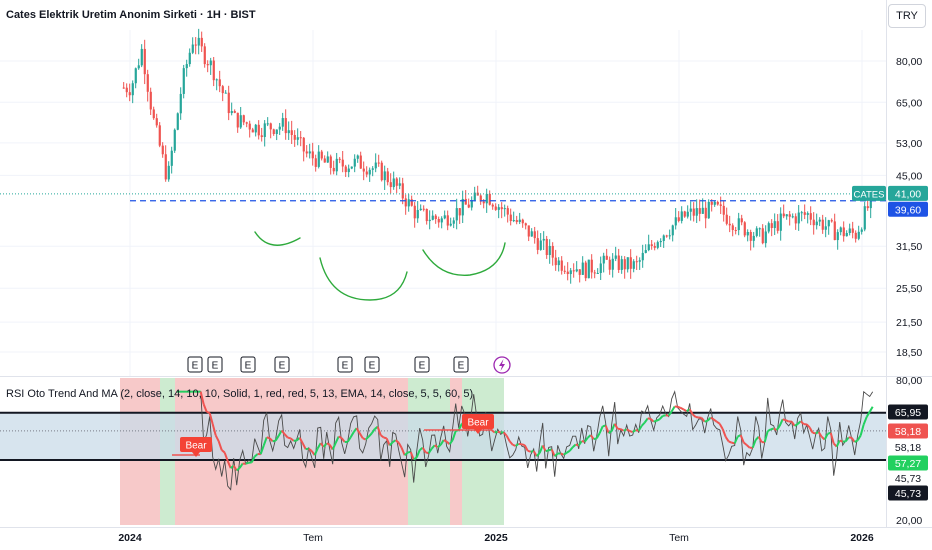 Image resolution: width=932 pixels, height=550 pixels. Describe the element at coordinates (907, 16) in the screenshot. I see `currency-button: TRY` at that location.